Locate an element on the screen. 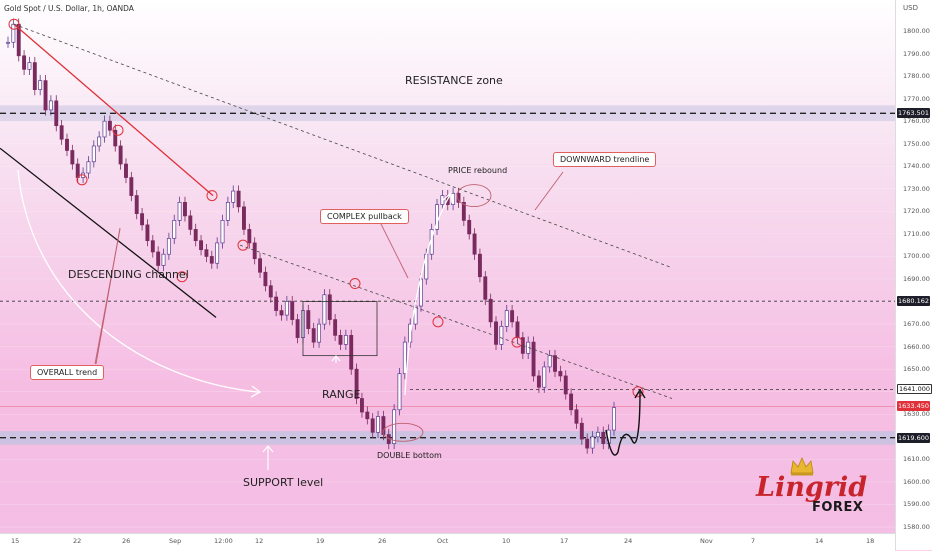 Image resolution: width=932 pixels, height=551 pixels. double-bottom-ellipse is located at coordinates (403, 432).